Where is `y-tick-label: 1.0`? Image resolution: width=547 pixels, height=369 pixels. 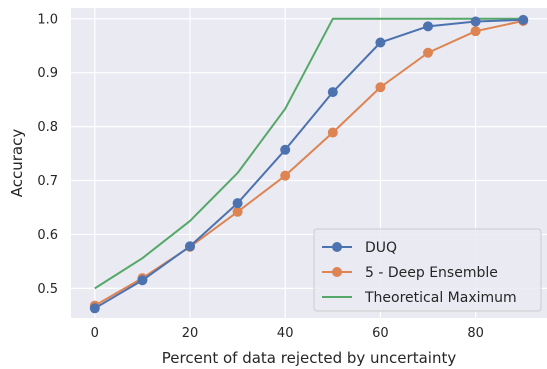 y-tick-label: 1.0 is located at coordinates (47, 19).